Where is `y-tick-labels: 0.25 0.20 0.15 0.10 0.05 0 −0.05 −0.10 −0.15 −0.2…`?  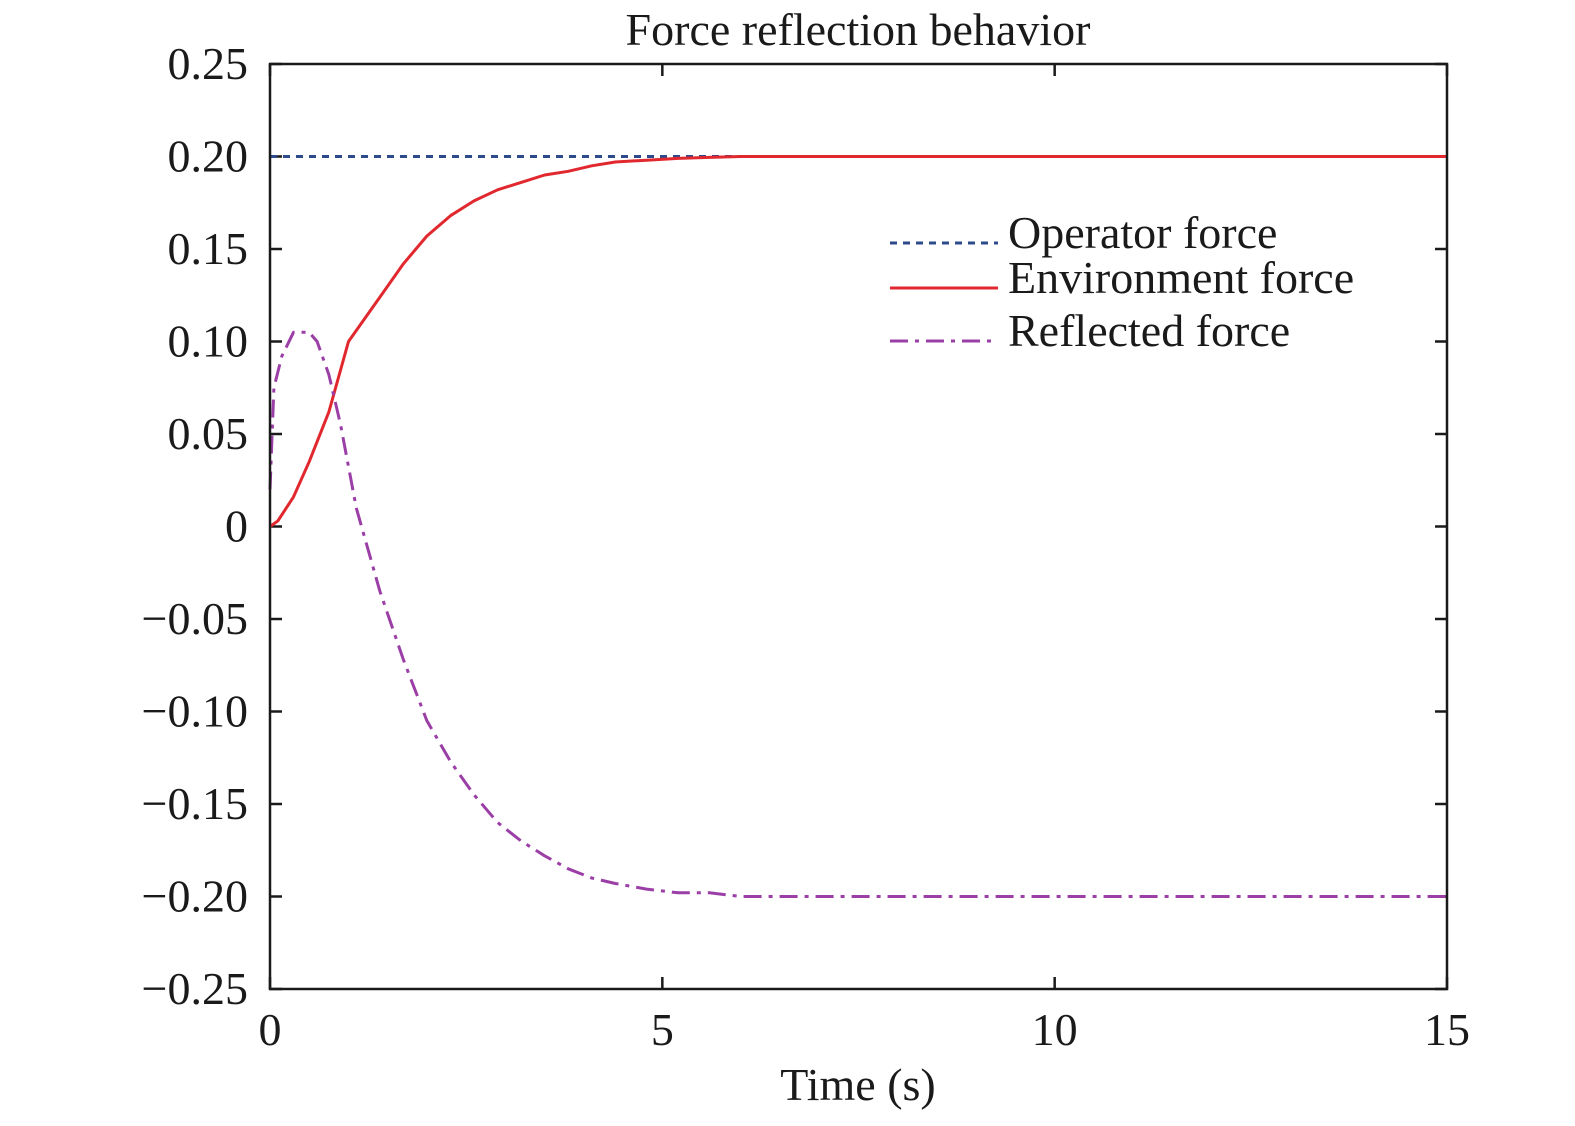
y-tick-labels: 0.25 0.20 0.15 0.10 0.05 0 −0.05 −0.10 −0.15 −0.2… is located at coordinates (195, 526).